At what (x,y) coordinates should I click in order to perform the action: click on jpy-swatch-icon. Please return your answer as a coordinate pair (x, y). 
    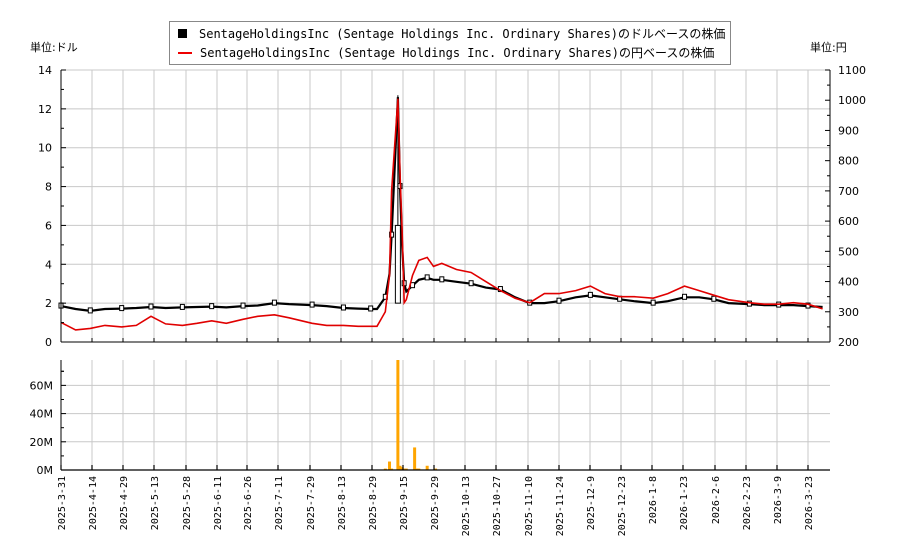
    Looking at the image, I should click on (185, 52).